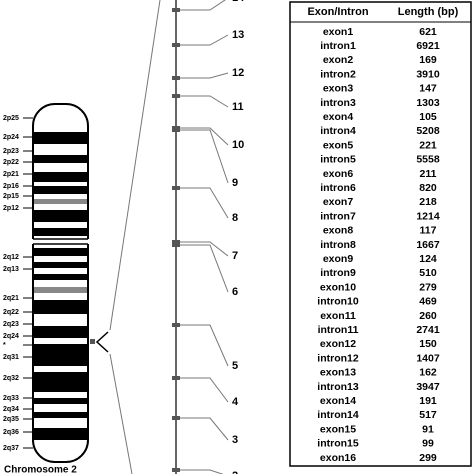 The height and width of the screenshot is (474, 474). I want to click on table-cell: intron6, so click(338, 188).